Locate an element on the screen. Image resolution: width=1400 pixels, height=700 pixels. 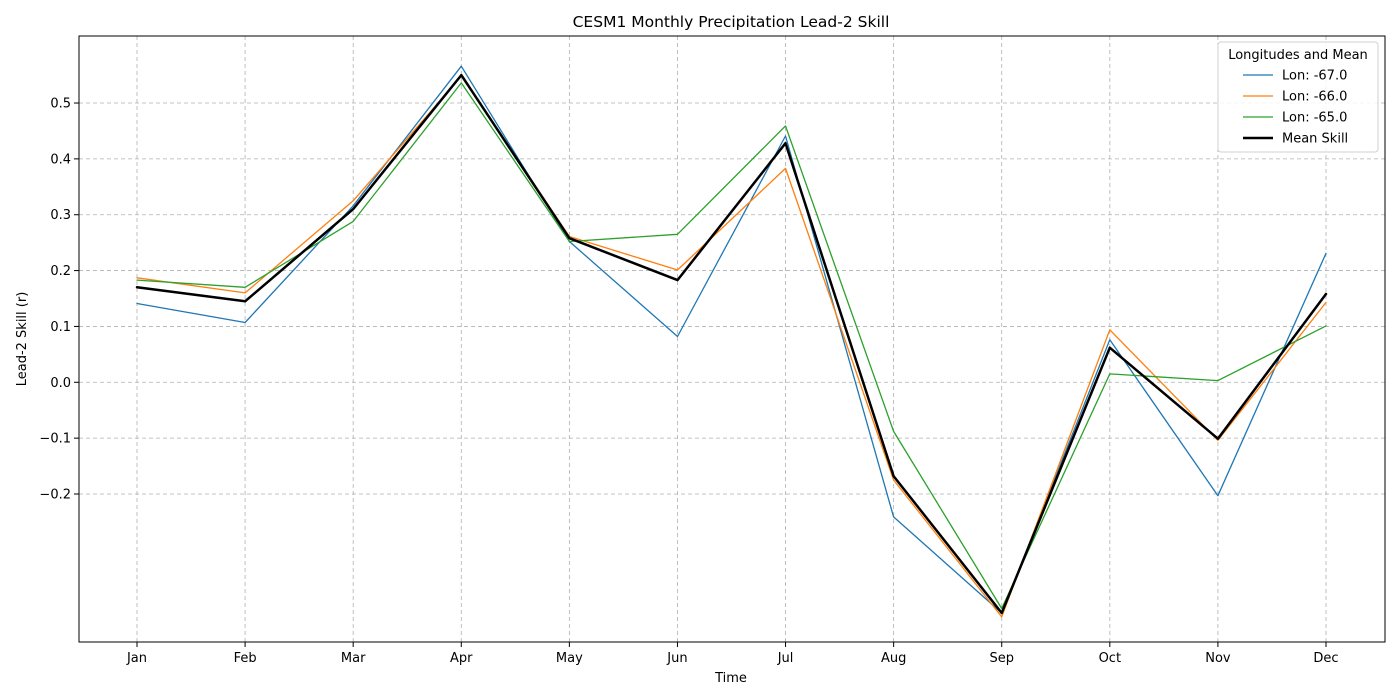
legend-label: Mean Skill is located at coordinates (1315, 139).